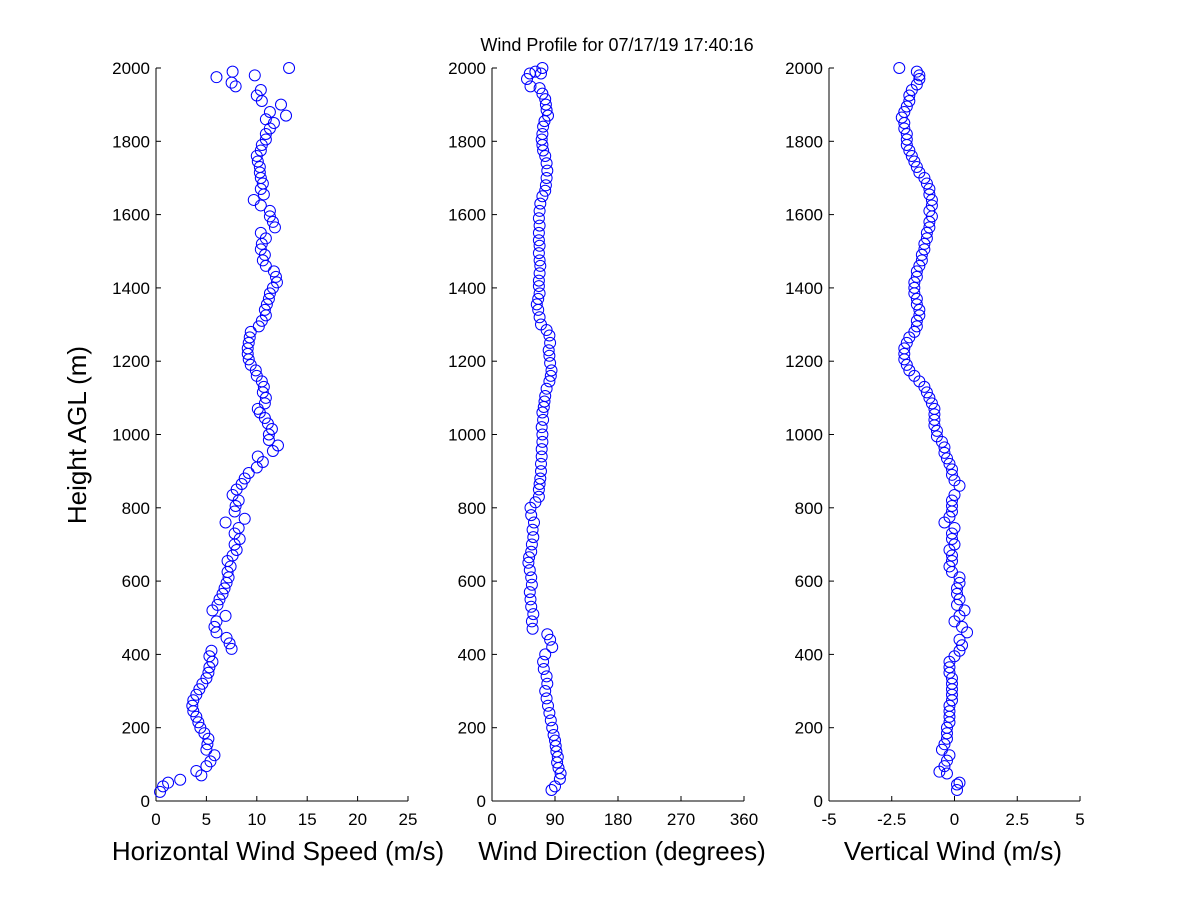 Image resolution: width=1200 pixels, height=900 pixels. What do you see at coordinates (131, 435) in the screenshot?
I see `y-tick-label: 1000` at bounding box center [131, 435].